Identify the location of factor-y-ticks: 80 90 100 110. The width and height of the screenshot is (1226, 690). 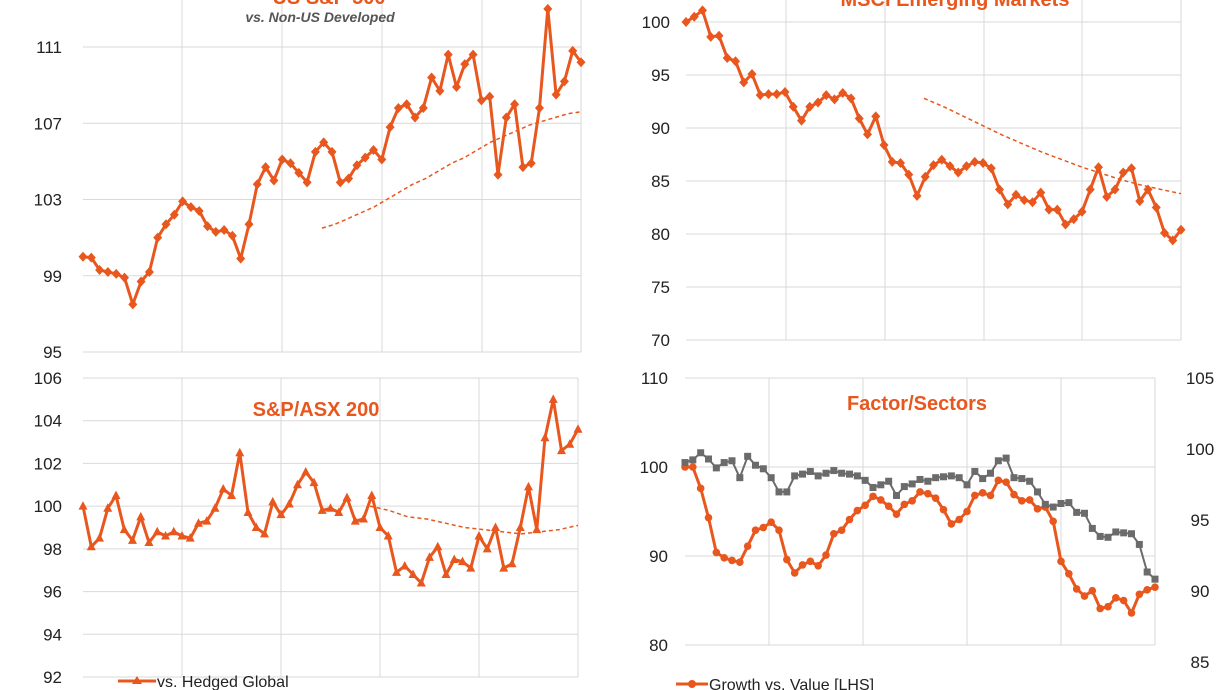
(654, 512).